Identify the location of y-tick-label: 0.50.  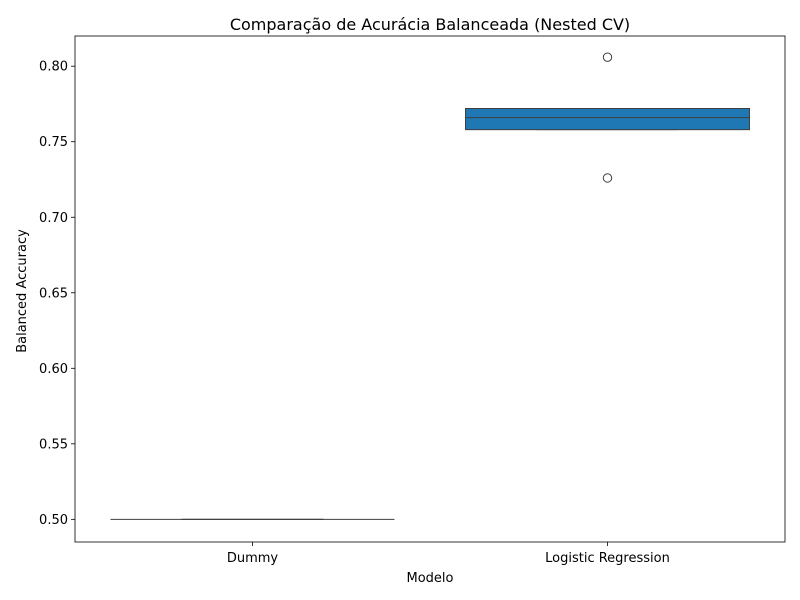
(53, 520).